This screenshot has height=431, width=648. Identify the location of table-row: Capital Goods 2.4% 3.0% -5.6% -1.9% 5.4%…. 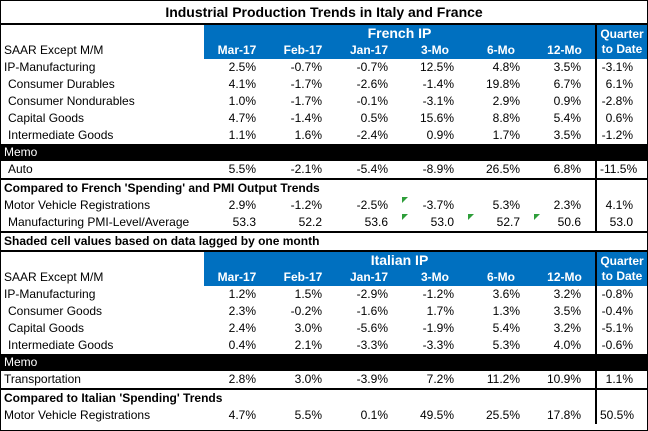
(324, 328).